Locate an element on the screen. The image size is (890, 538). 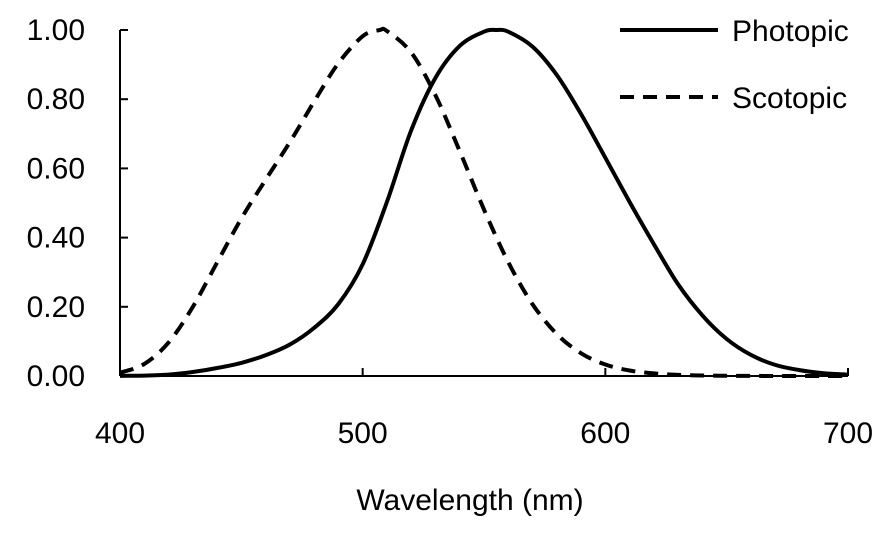
y-tick-label: 0.40 is located at coordinates (56, 238).